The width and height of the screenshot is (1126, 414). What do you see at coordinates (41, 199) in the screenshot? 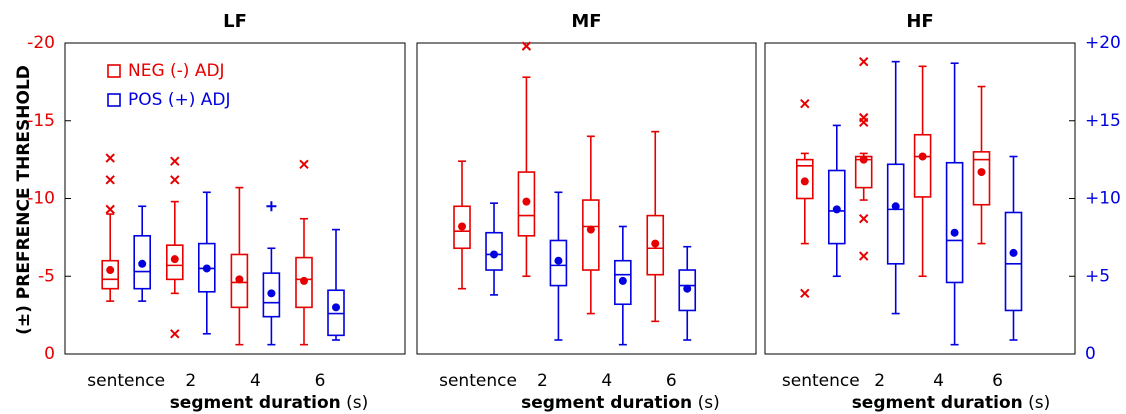
I see `y-tick-label: -10` at bounding box center [41, 199].